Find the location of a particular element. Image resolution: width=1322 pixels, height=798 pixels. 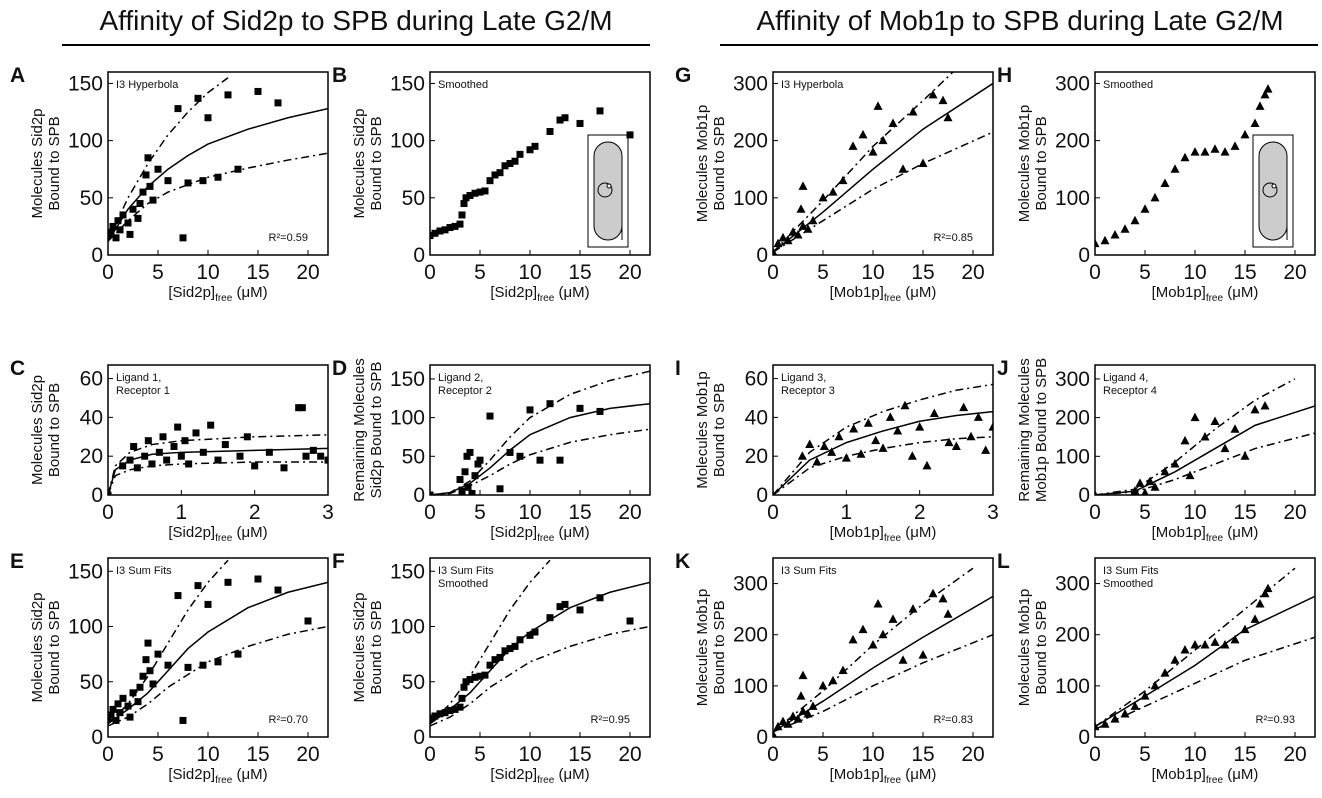

y-tick-label: 300 is located at coordinates (750, 584).